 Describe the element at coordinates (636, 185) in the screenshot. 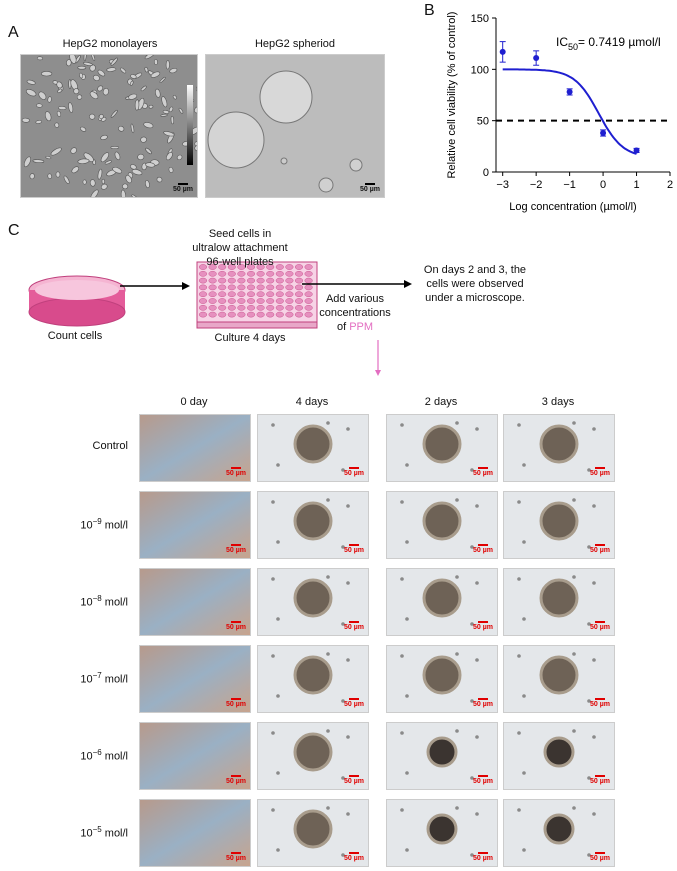

I see `x-tick-label: 1` at that location.